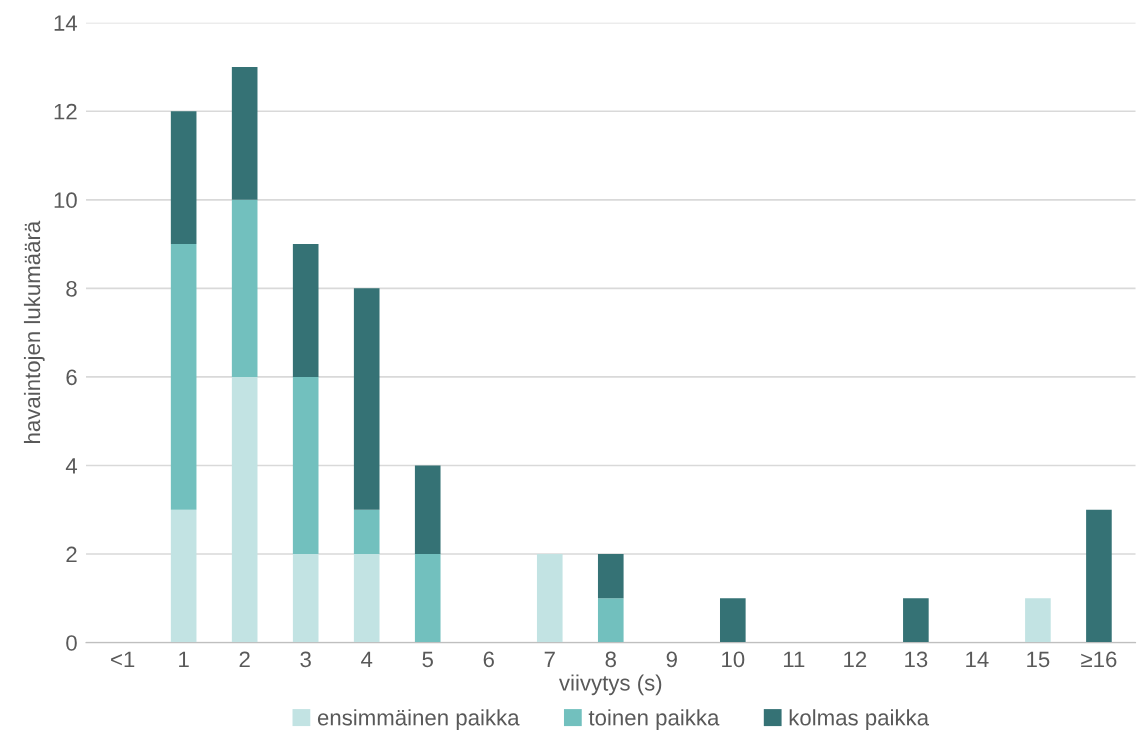 Image resolution: width=1147 pixels, height=756 pixels. Describe the element at coordinates (34, 331) in the screenshot. I see `y-axis-title: havaintojen lukumäärä` at that location.